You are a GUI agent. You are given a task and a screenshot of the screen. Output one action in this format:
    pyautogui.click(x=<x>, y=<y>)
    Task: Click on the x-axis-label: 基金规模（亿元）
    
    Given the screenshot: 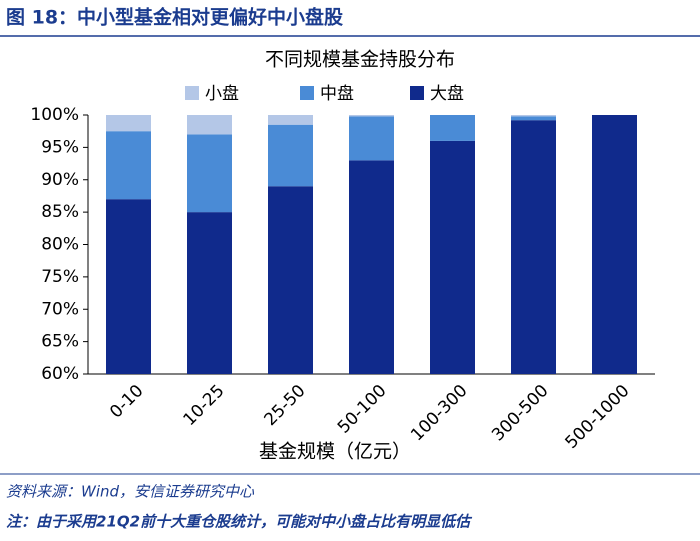 What is the action you would take?
    pyautogui.click(x=335, y=452)
    